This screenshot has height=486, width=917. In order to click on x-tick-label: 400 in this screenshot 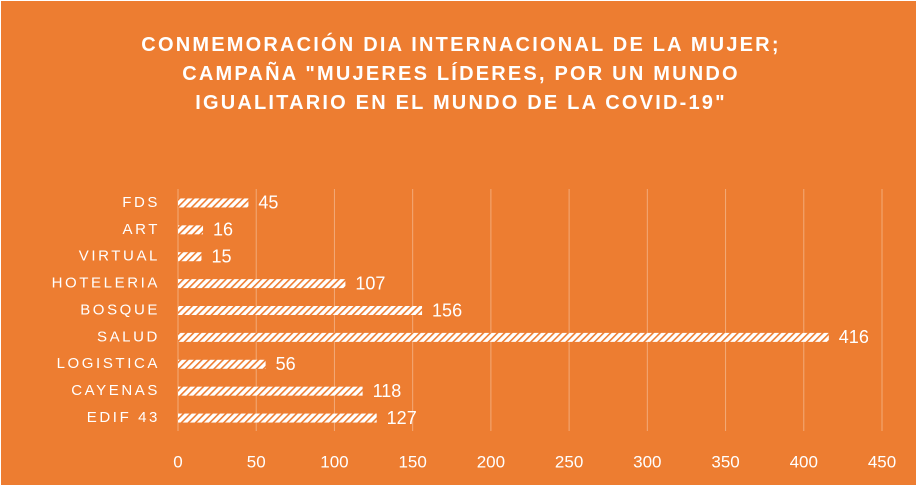, I will do `click(804, 461)`.